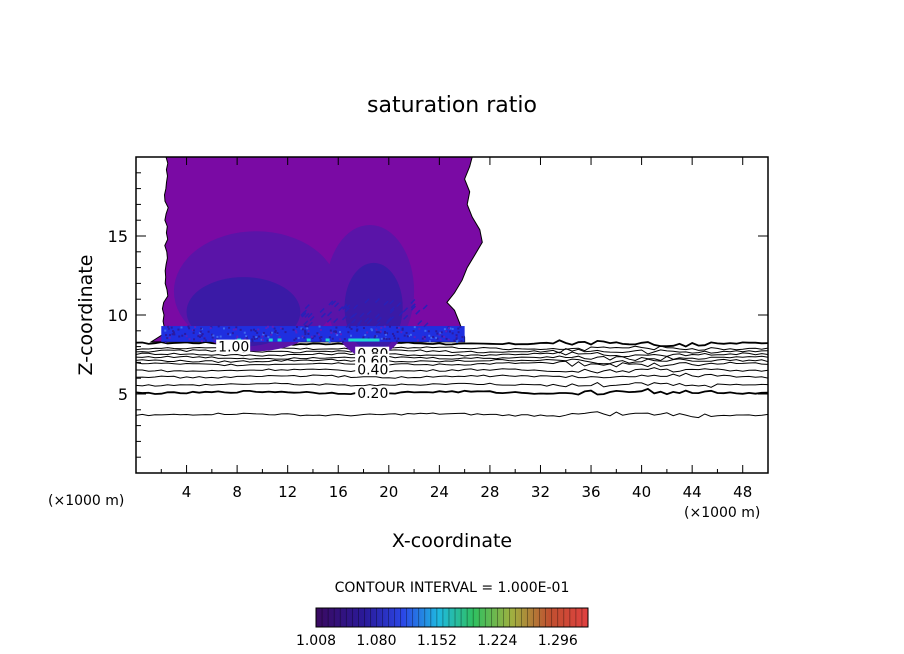  I want to click on y-tick-label: 15, so click(118, 236).